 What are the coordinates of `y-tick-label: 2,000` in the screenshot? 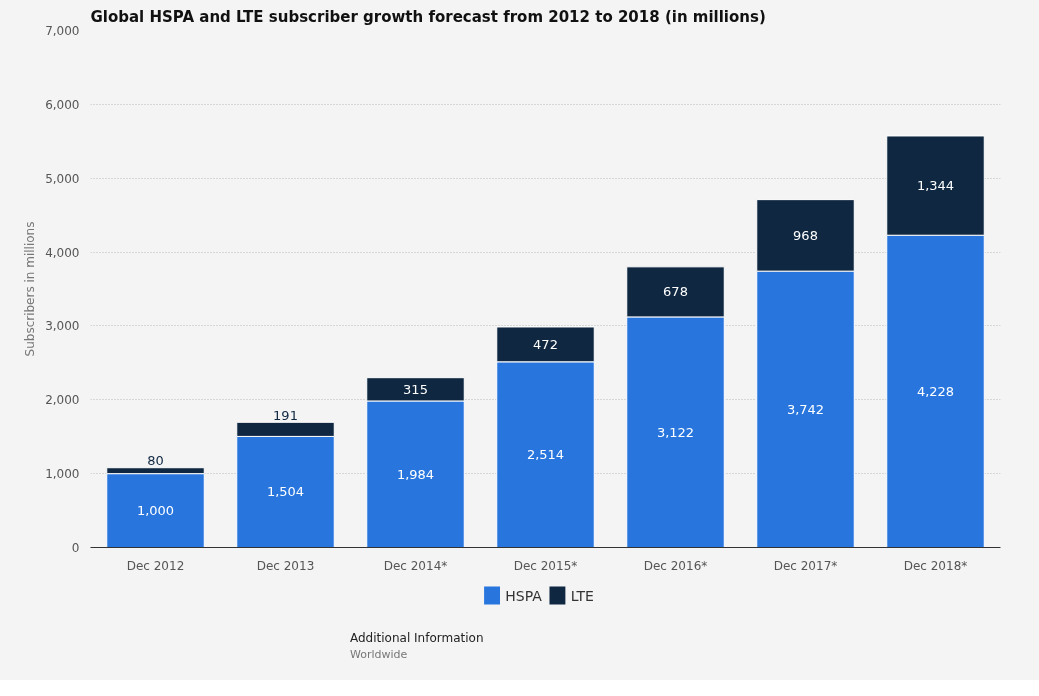 It's located at (62, 400).